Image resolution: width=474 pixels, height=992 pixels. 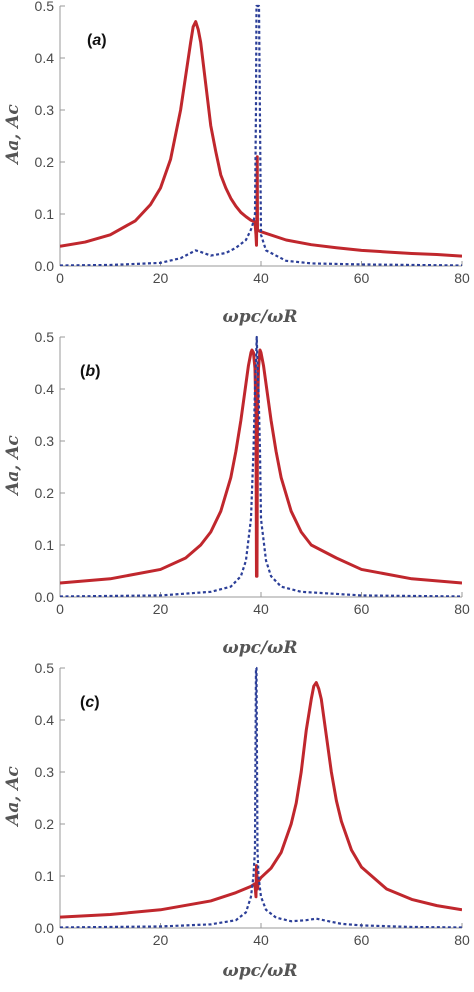 I want to click on chart-c-ytick-label: 0.3, so click(x=45, y=772).